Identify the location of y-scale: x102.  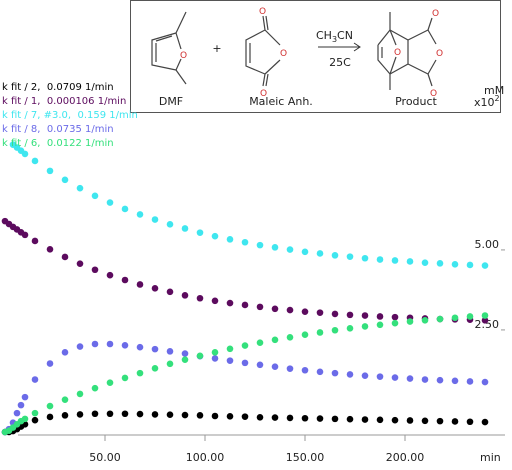
(487, 101).